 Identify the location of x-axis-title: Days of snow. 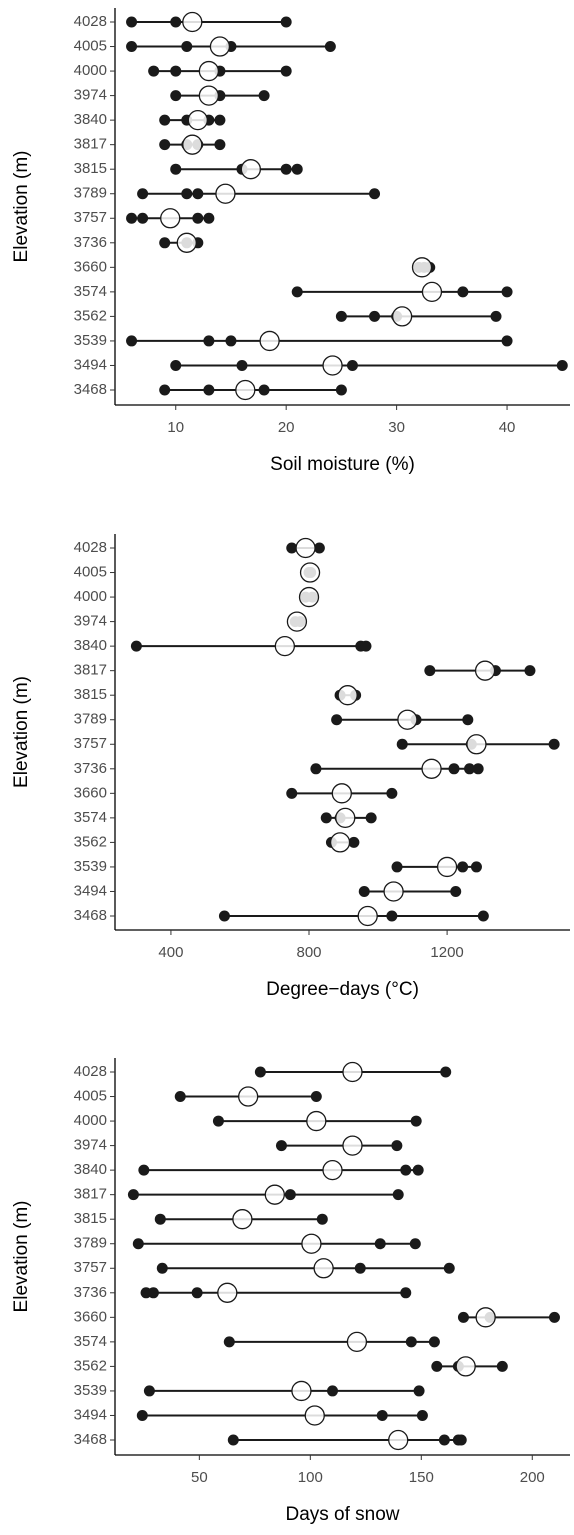
(342, 1514).